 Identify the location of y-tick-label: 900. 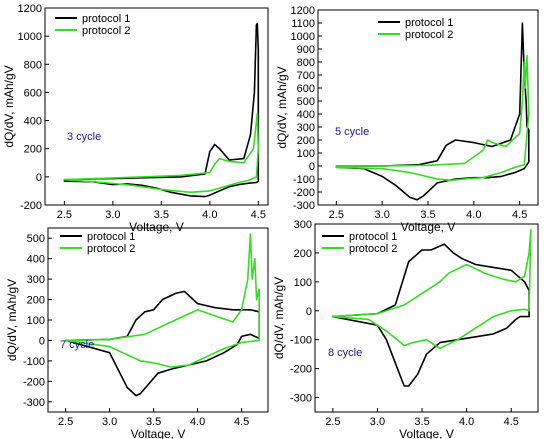
(306, 50).